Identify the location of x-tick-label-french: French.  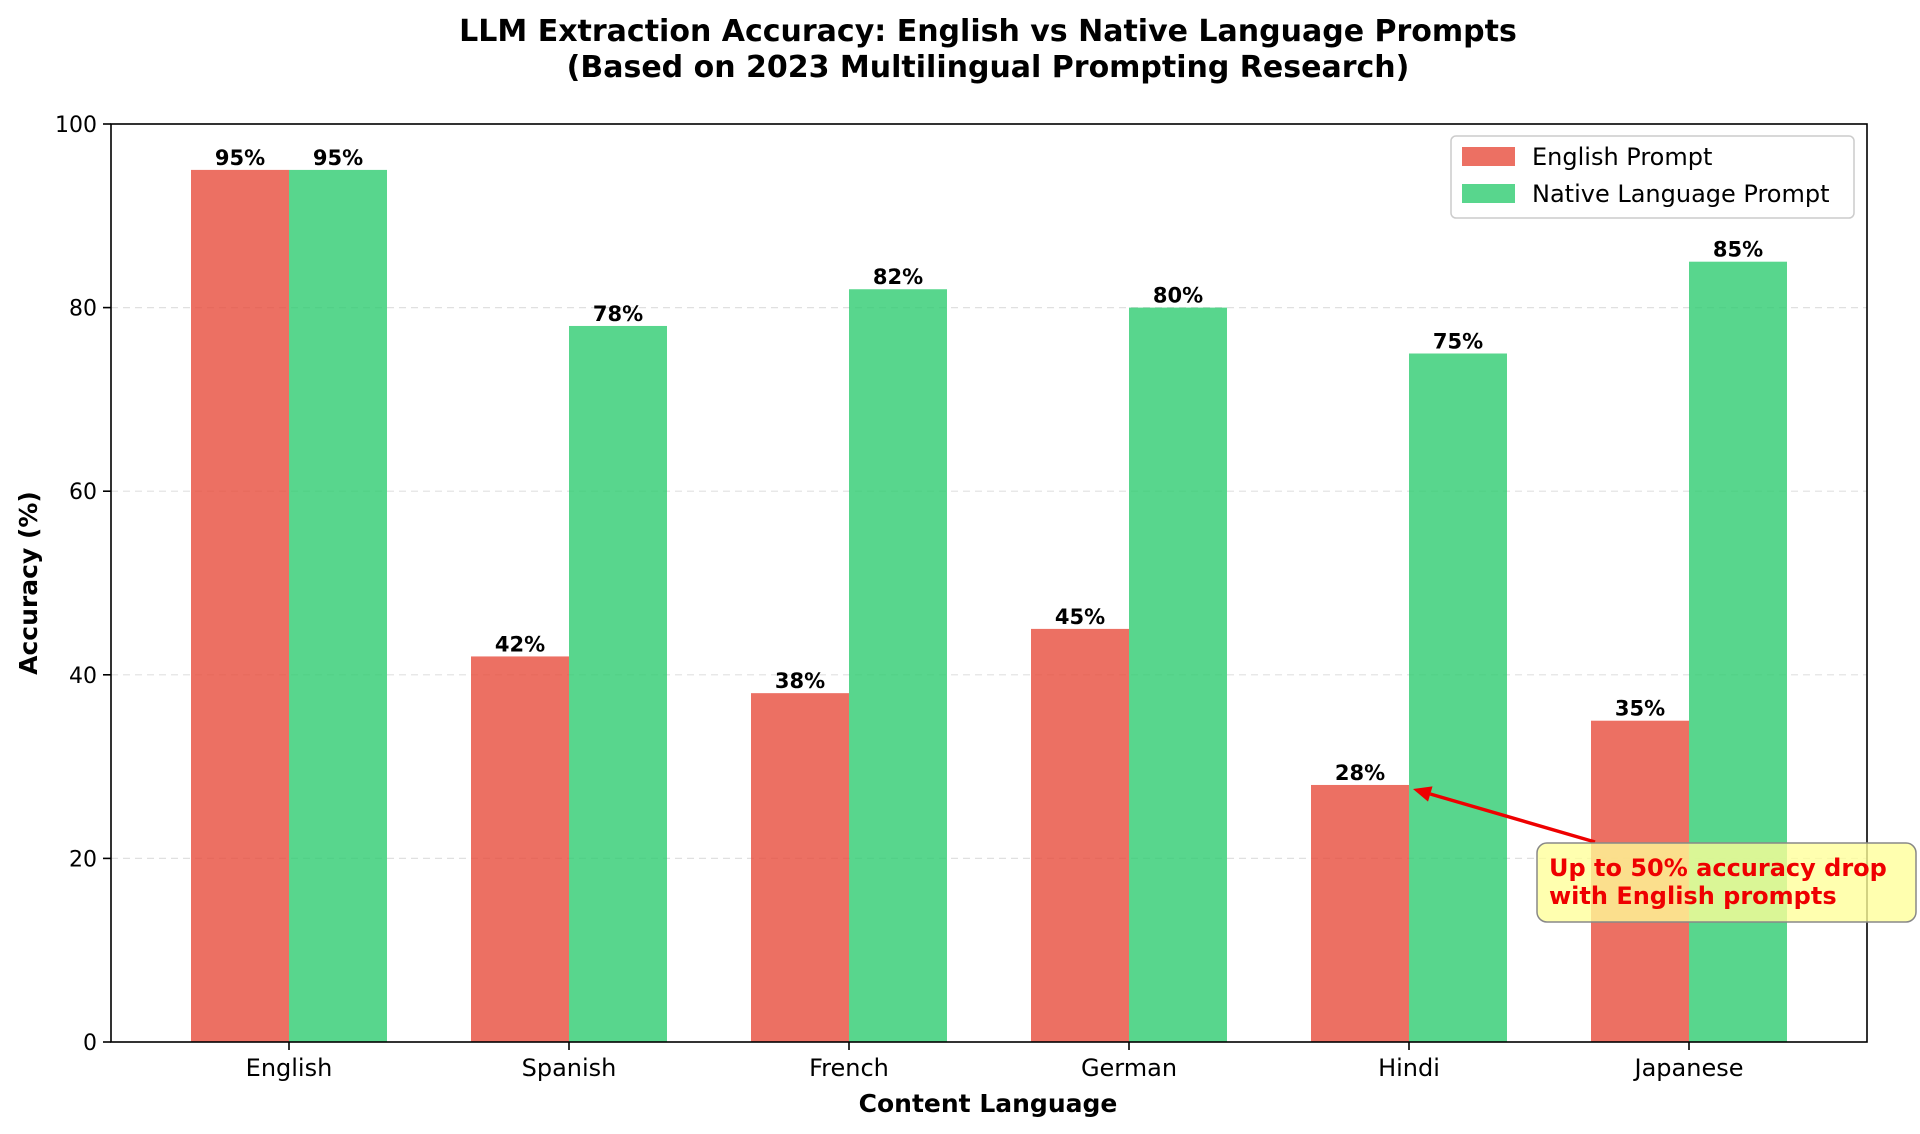
(849, 1068).